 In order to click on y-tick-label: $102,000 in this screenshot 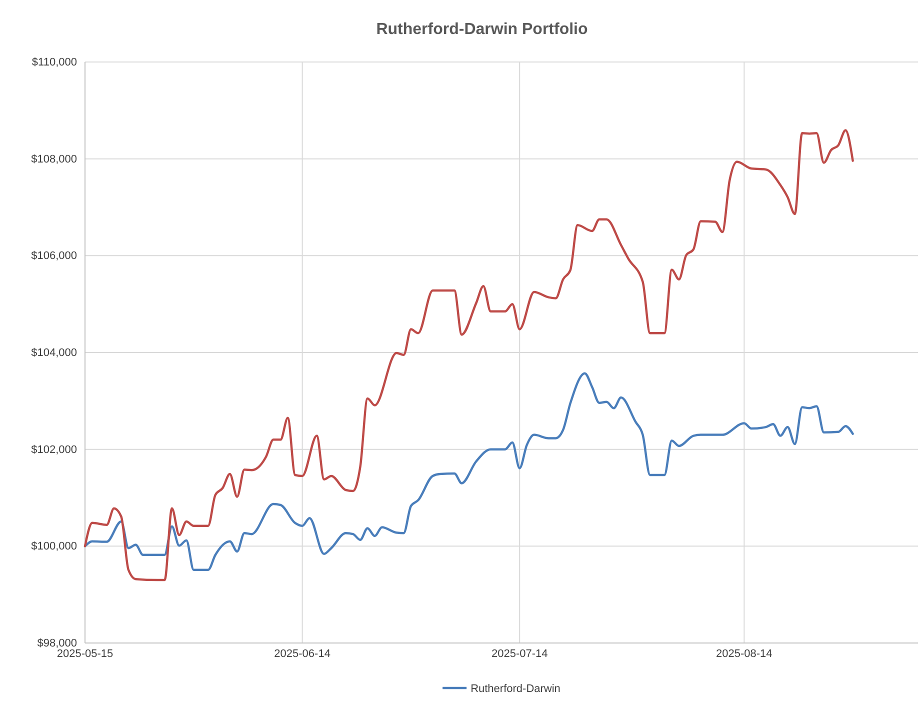, I will do `click(54, 450)`.